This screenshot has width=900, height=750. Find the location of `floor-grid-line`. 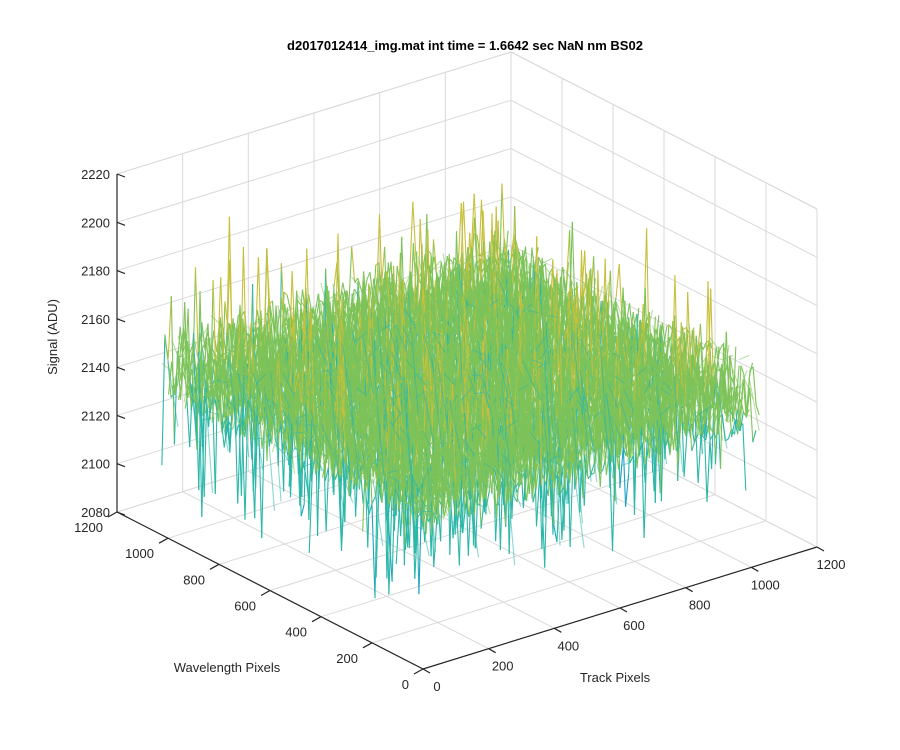

floor-grid-line is located at coordinates (518, 556).